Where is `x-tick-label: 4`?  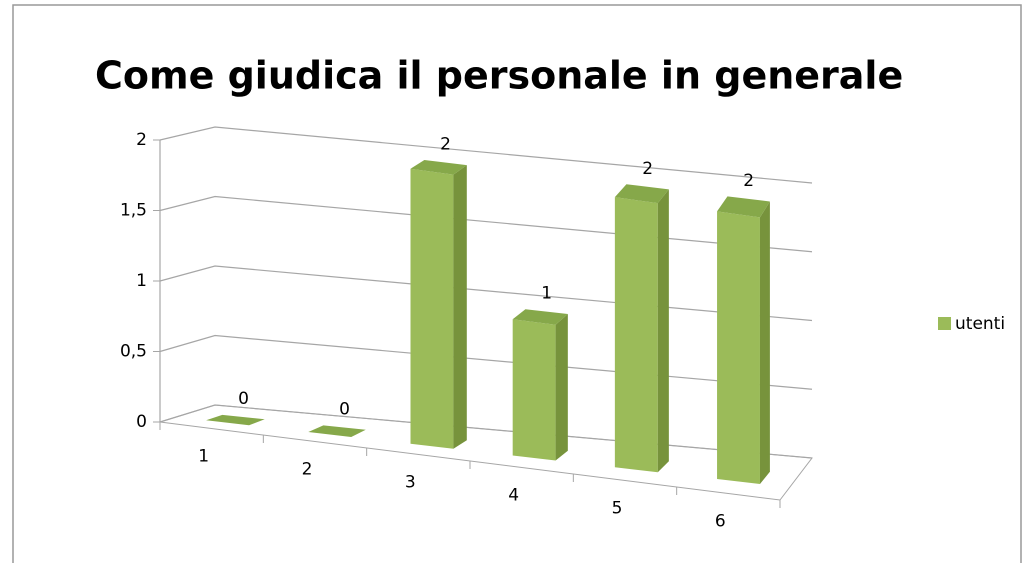
x-tick-label: 4 is located at coordinates (513, 496).